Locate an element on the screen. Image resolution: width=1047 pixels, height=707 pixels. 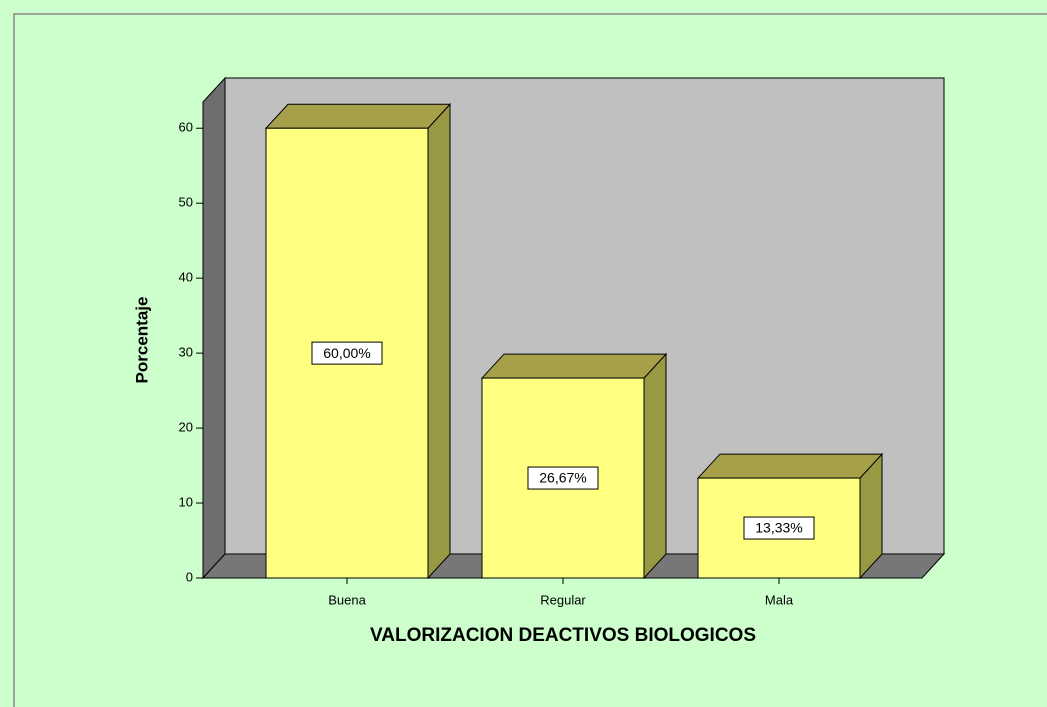
value-label: 26,67% is located at coordinates (562, 478).